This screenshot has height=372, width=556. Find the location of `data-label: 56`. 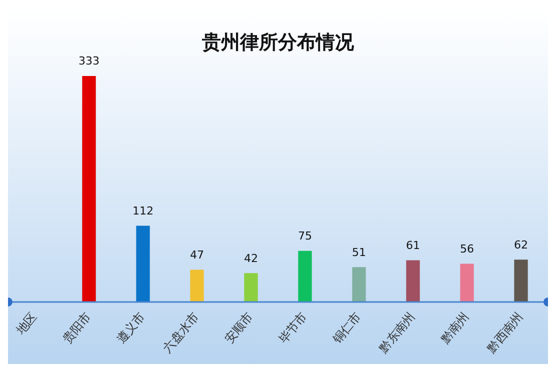

data-label: 56 is located at coordinates (467, 249).